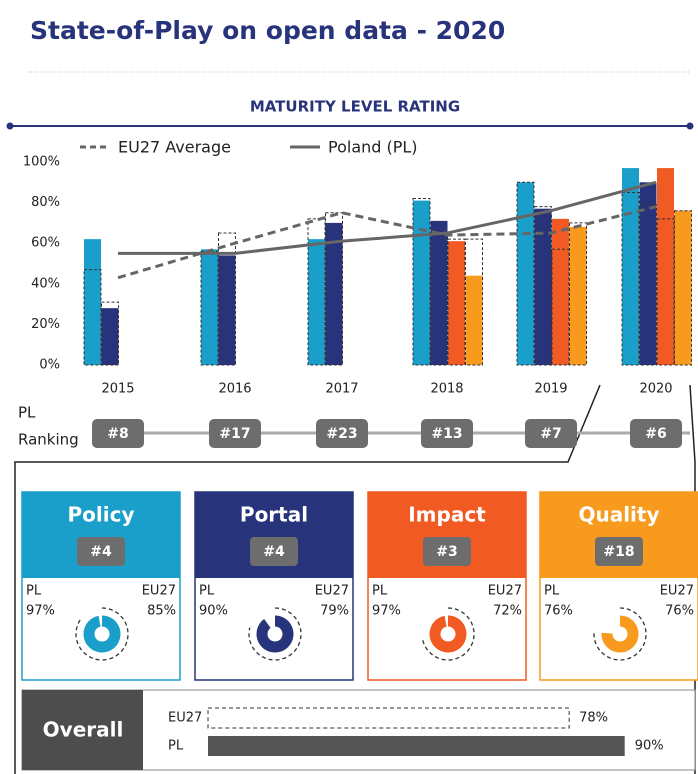  I want to click on pl-value: 90%, so click(213, 611).